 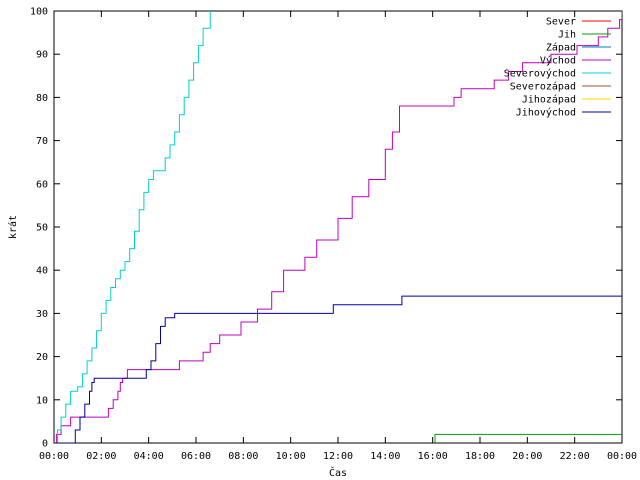 What do you see at coordinates (13, 227) in the screenshot?
I see `y-axis-label: krát` at bounding box center [13, 227].